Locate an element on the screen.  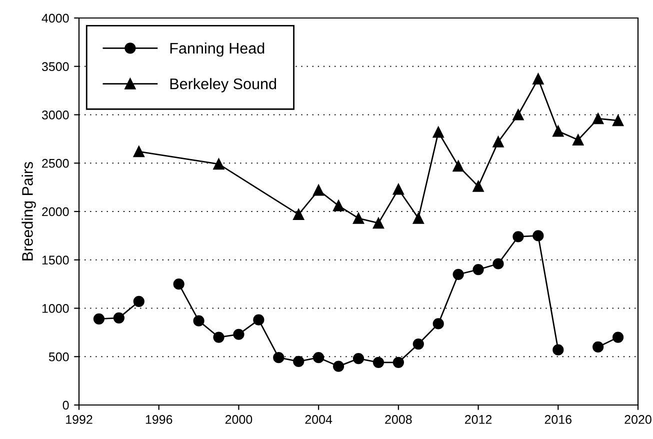
y-tick-label: 1500 is located at coordinates (55, 260).